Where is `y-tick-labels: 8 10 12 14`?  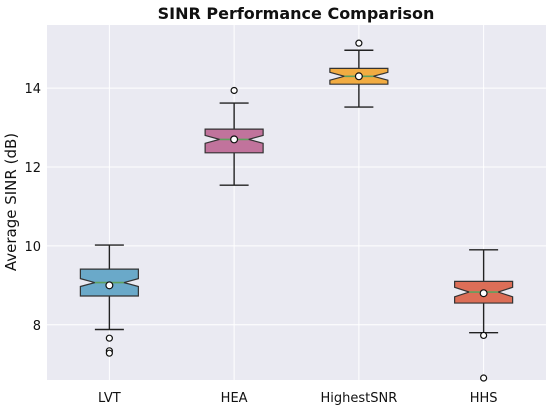
y-tick-labels: 8 10 12 14 is located at coordinates (32, 208).